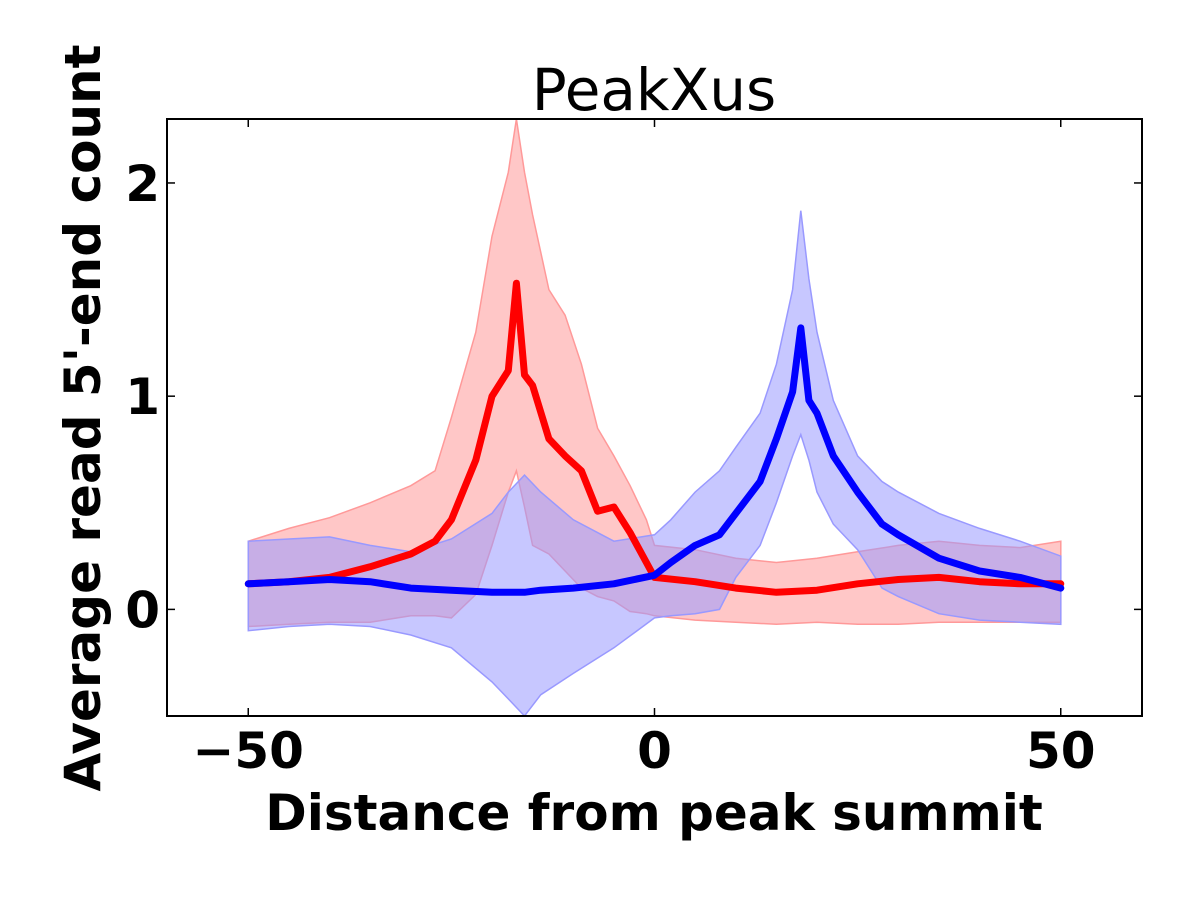 The height and width of the screenshot is (900, 1200). Describe the element at coordinates (248, 751) in the screenshot. I see `x-tick-label: −50` at that location.